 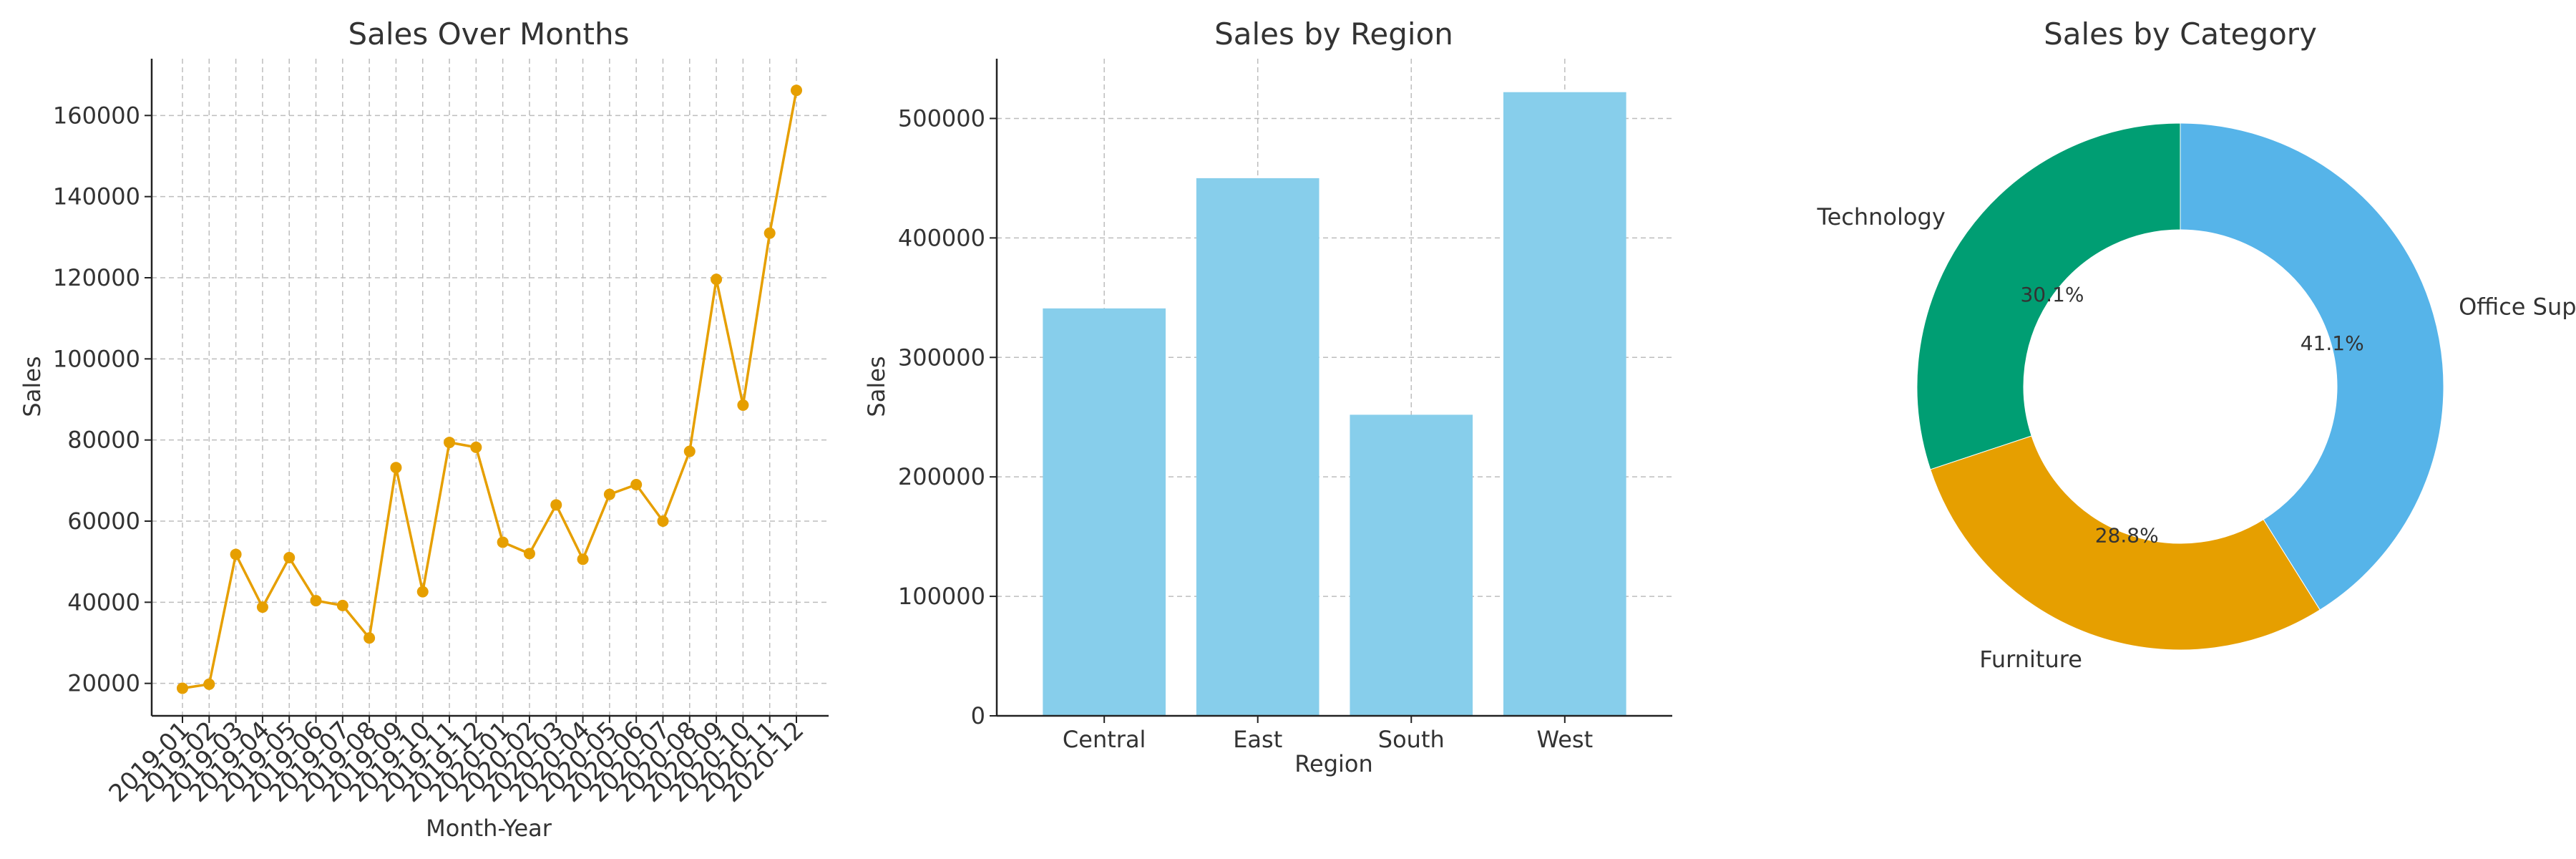 I want to click on bar-chart-title: Sales by Region, so click(x=1333, y=34).